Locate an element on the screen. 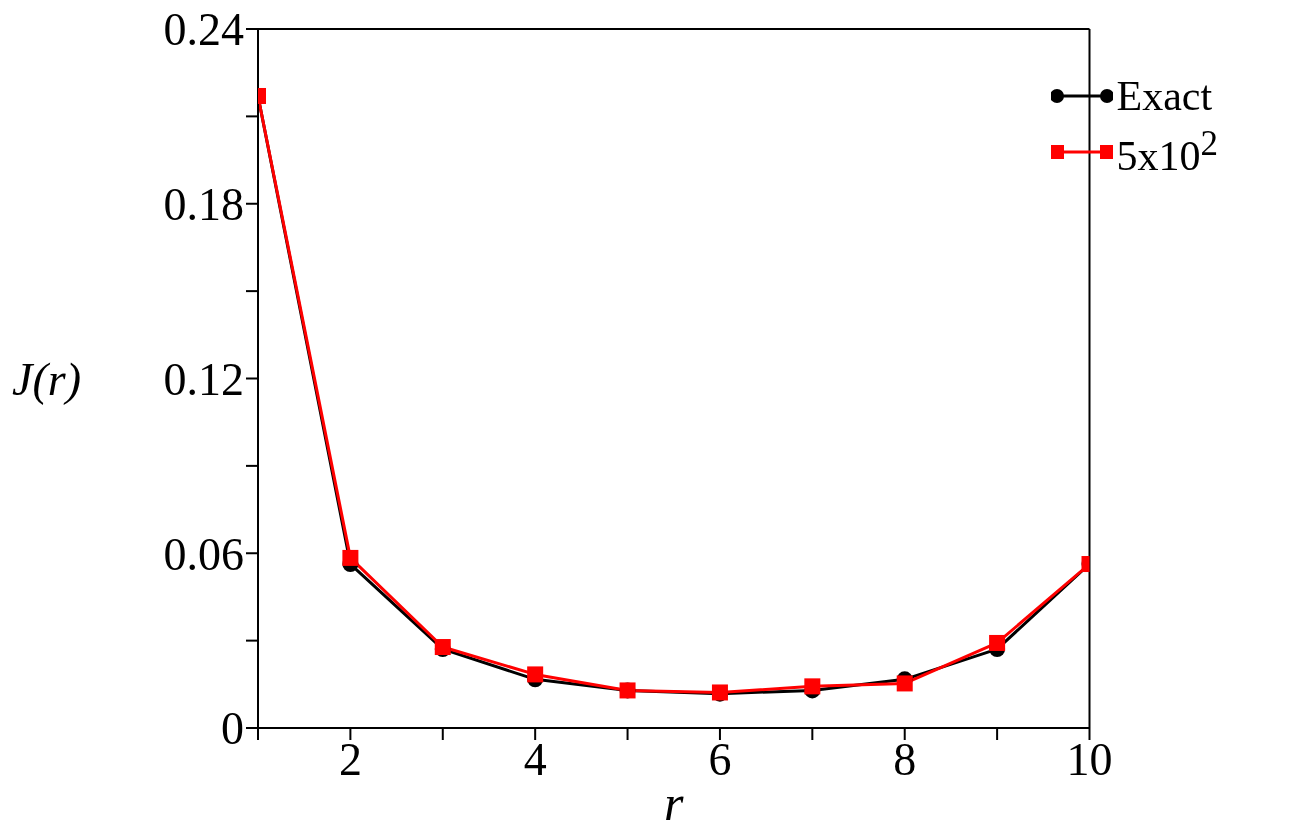  legend-label: Exact is located at coordinates (1164, 96).